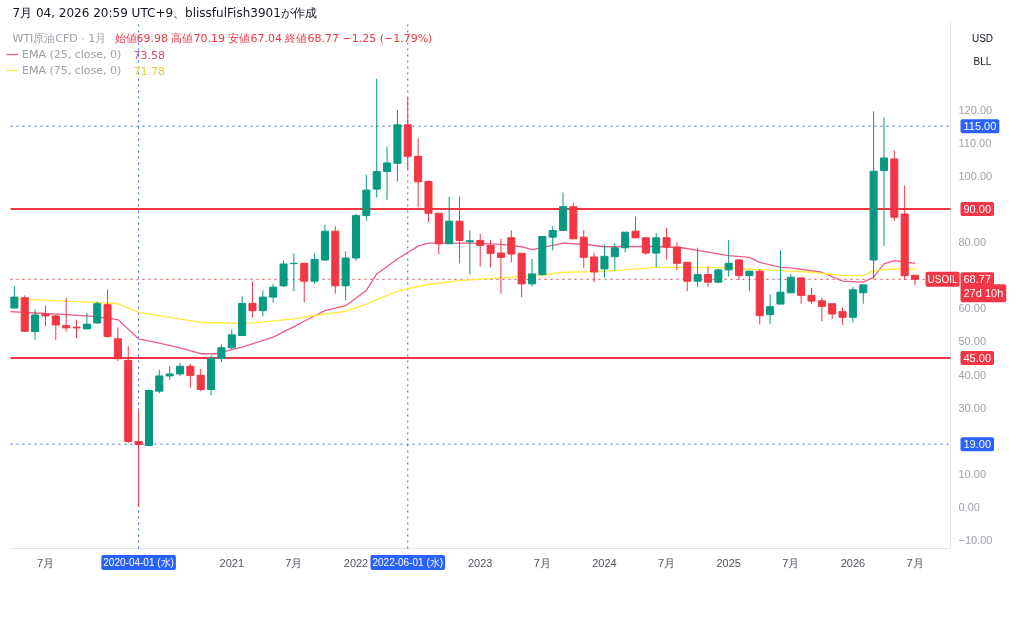 The image size is (1024, 628). What do you see at coordinates (59, 38) in the screenshot?
I see `text: WTI原油CFD · 1月` at bounding box center [59, 38].